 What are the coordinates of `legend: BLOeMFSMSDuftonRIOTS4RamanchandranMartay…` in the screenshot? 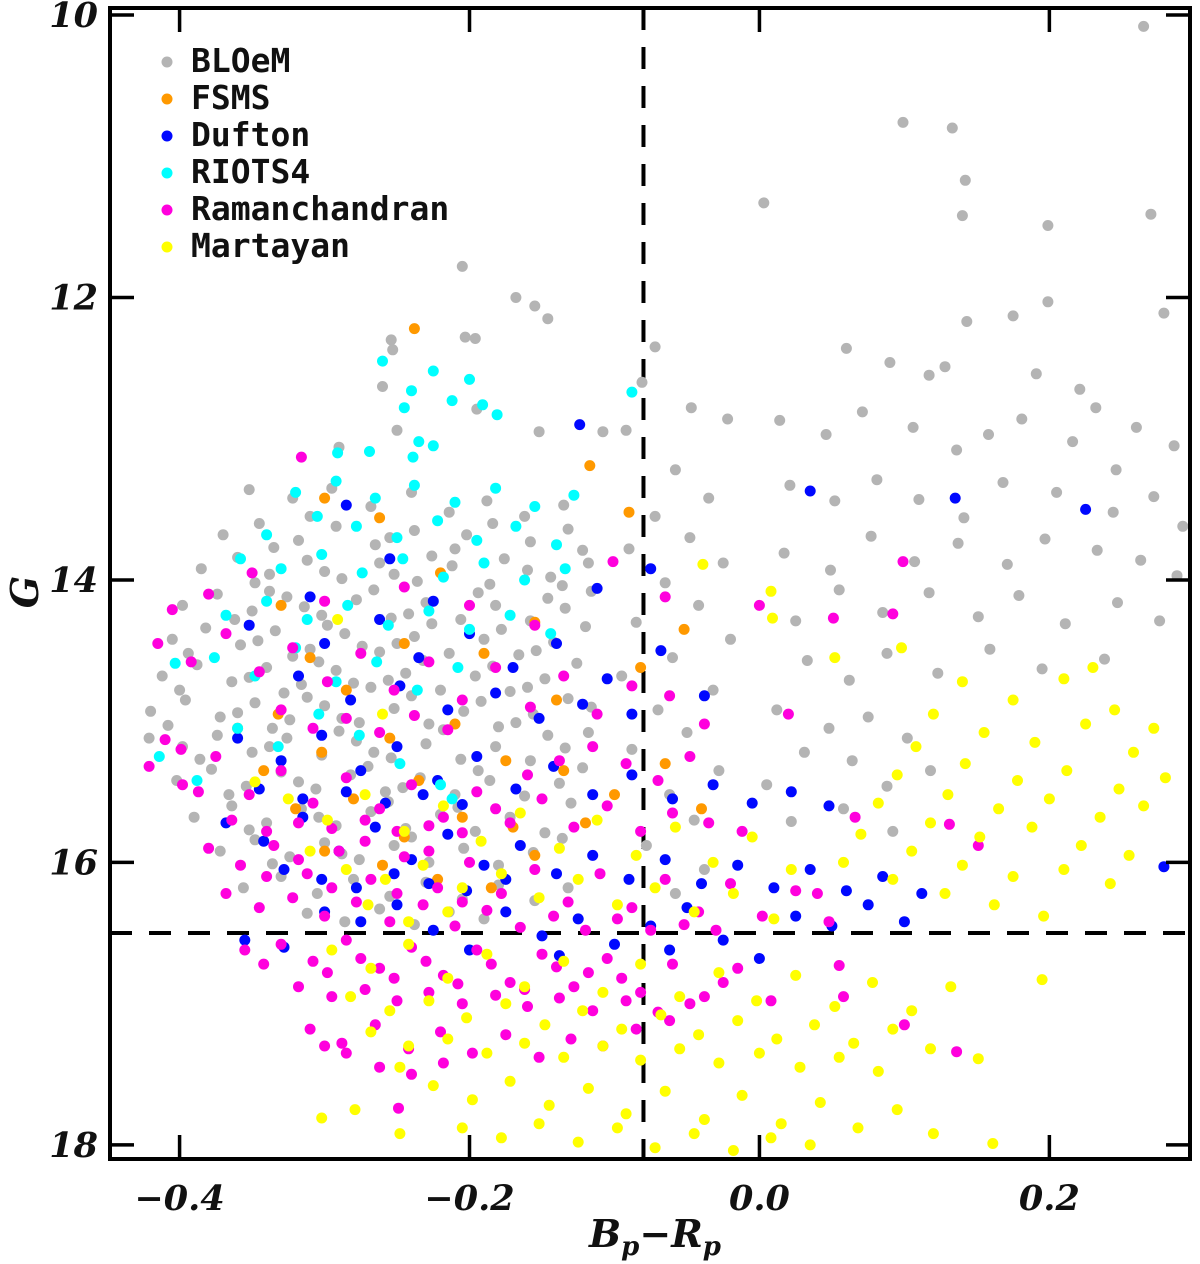 It's located at (305, 153).